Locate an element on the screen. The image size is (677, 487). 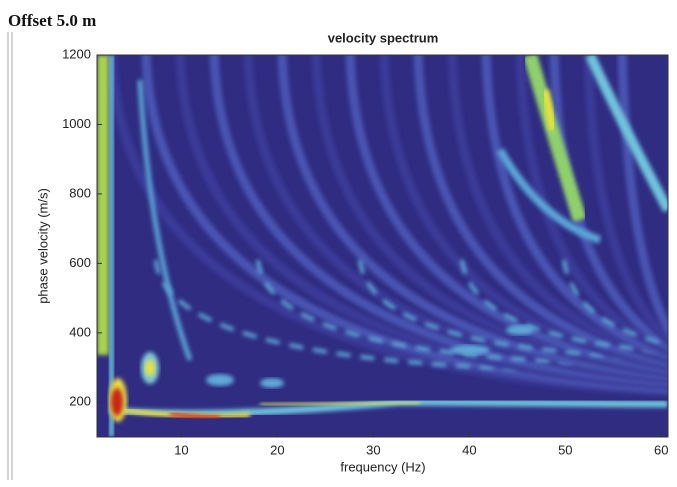
x-tick-label: 30 is located at coordinates (373, 449).